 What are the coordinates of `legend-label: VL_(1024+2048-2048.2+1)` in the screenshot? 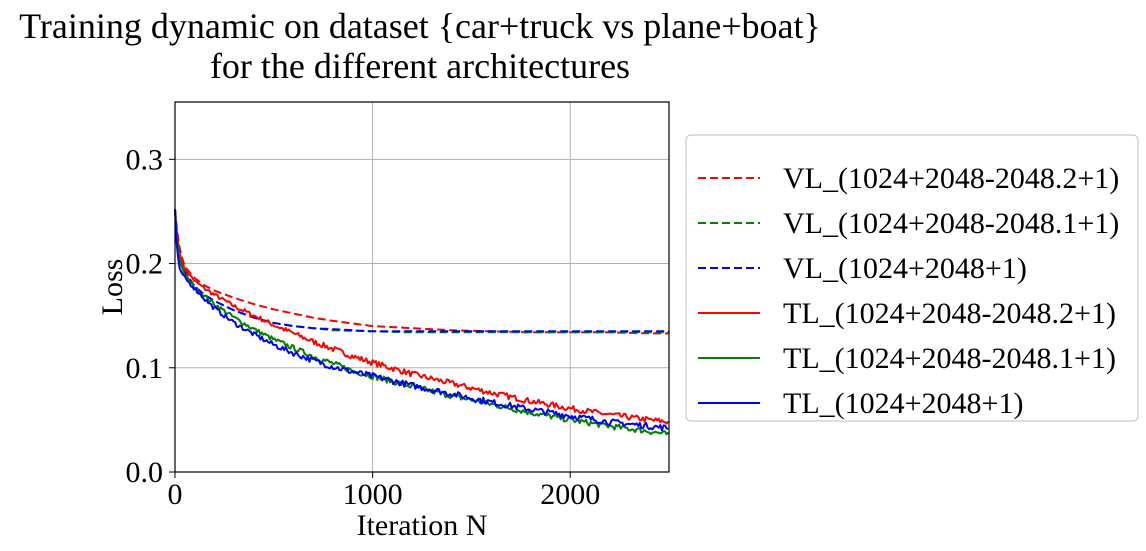 It's located at (951, 178).